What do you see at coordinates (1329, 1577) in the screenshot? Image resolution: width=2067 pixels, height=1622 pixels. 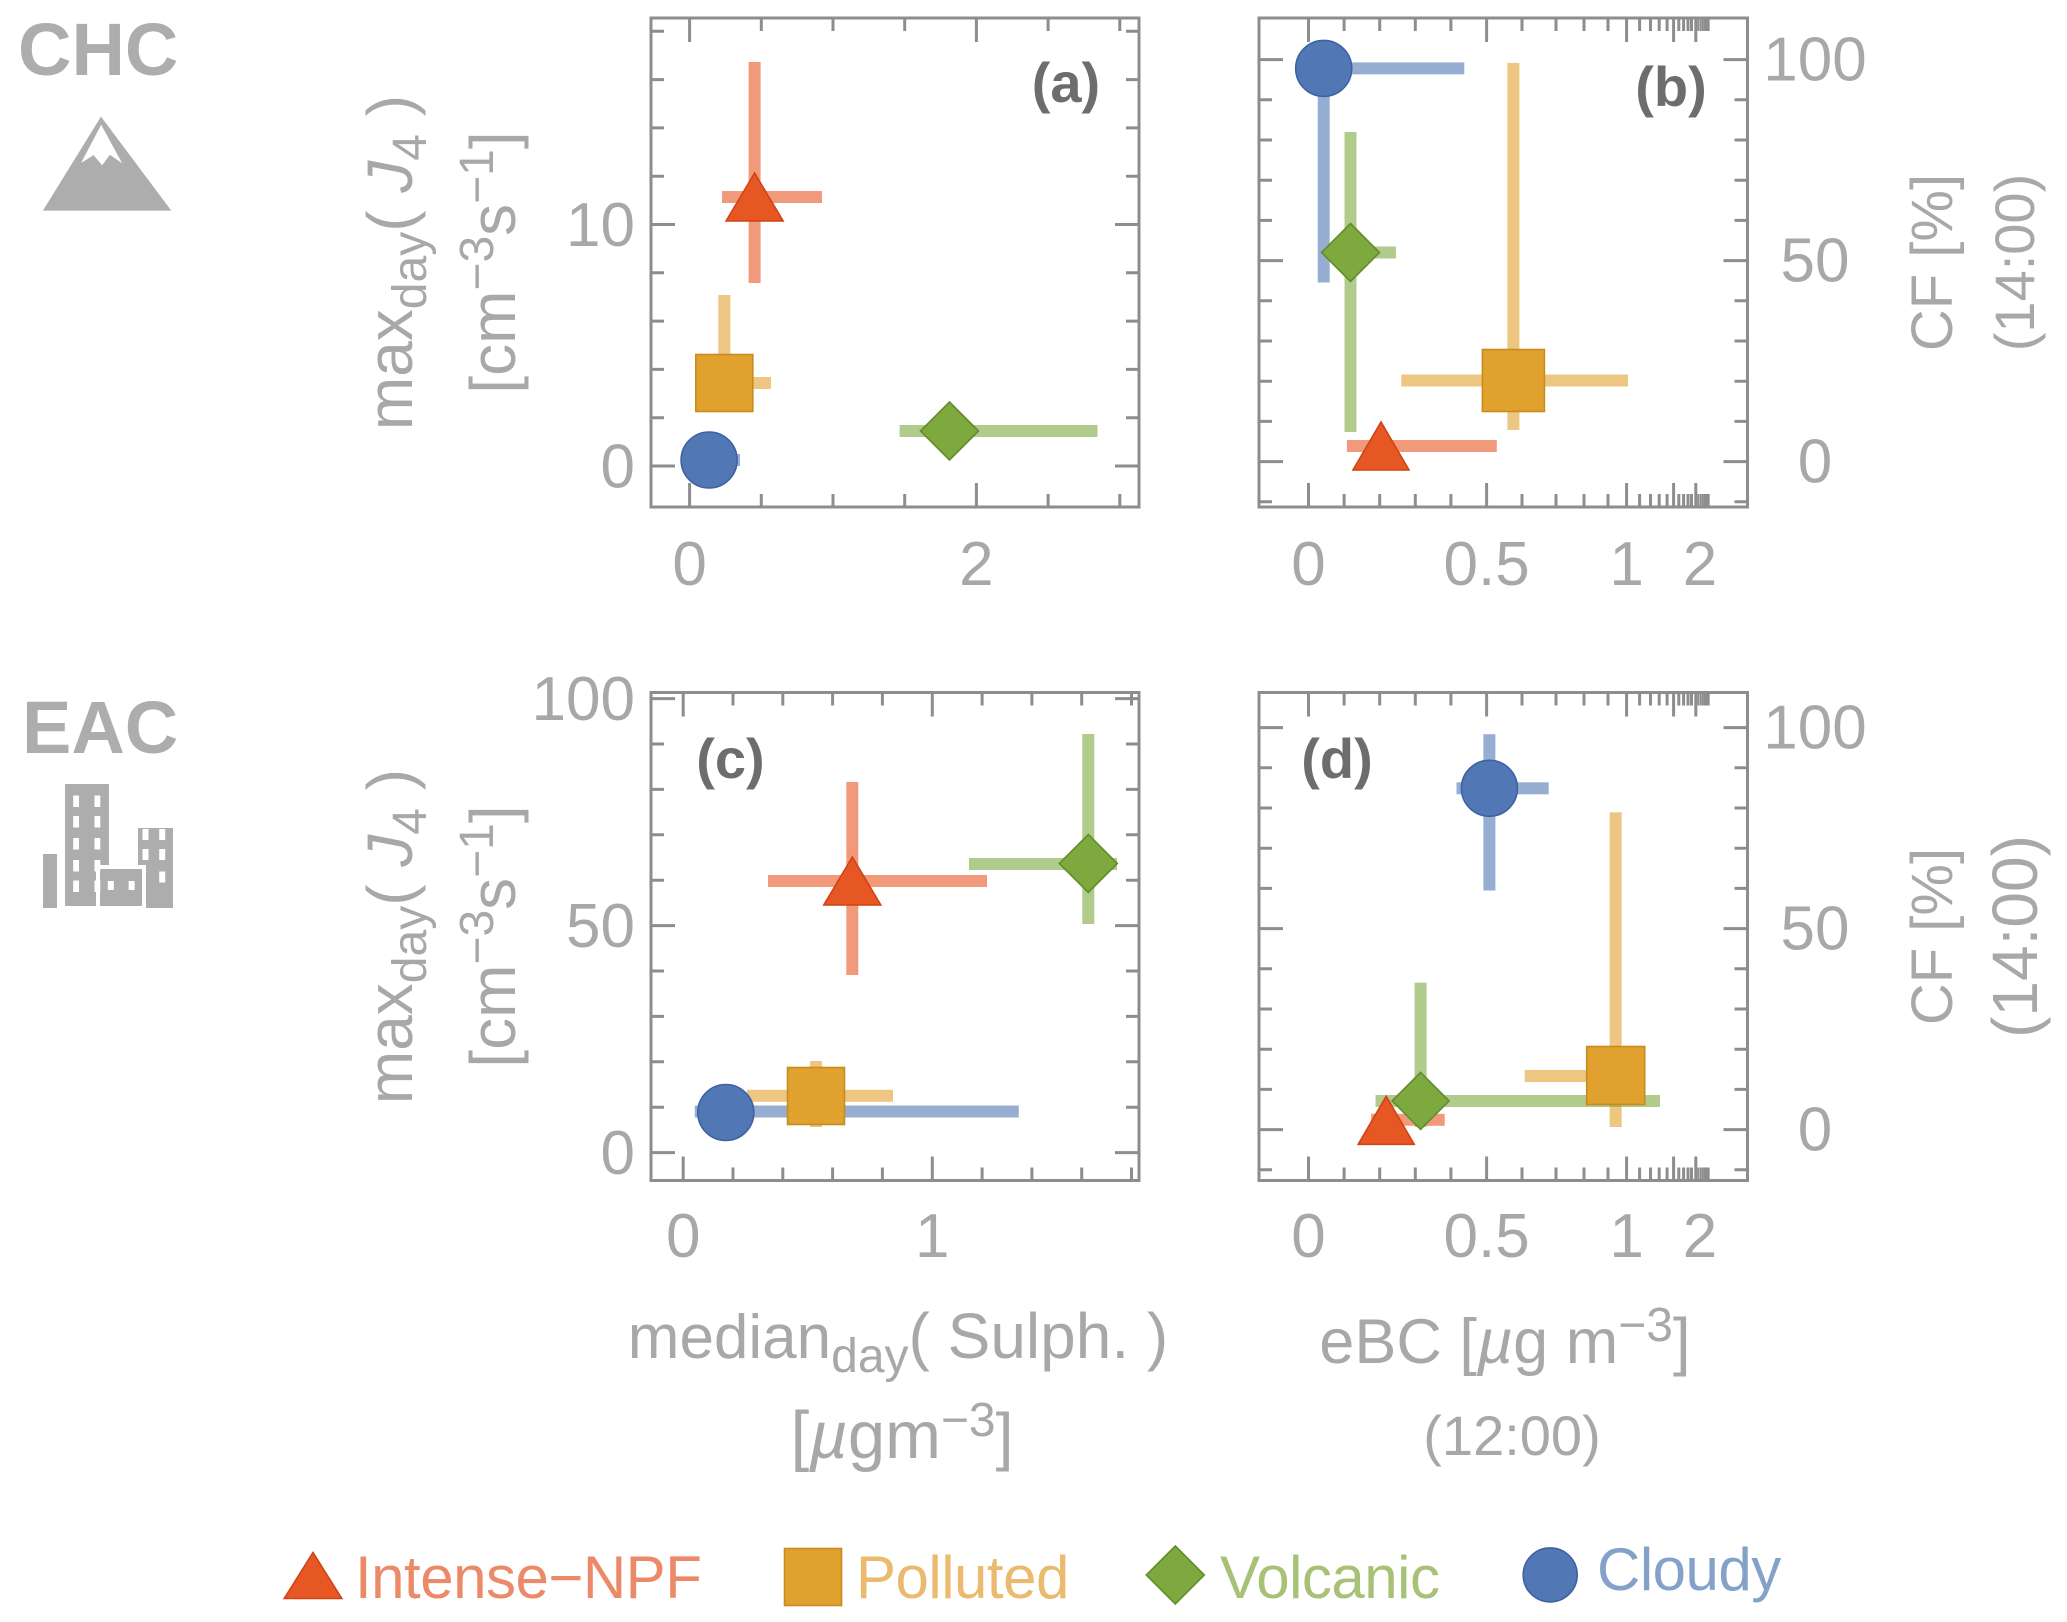 I see `svg-text: Volcanic` at bounding box center [1329, 1577].